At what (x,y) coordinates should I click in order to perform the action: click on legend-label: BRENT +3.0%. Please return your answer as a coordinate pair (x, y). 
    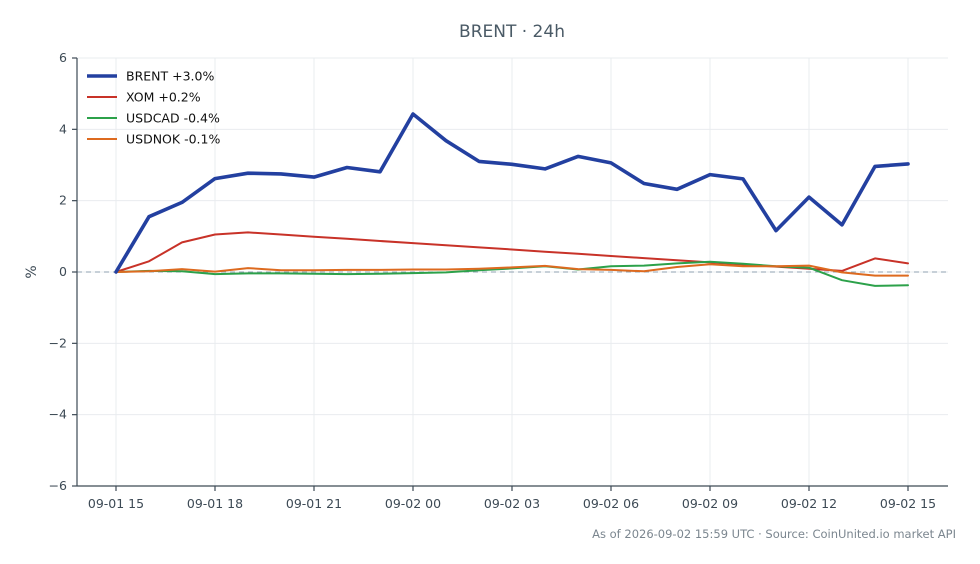
    Looking at the image, I should click on (170, 76).